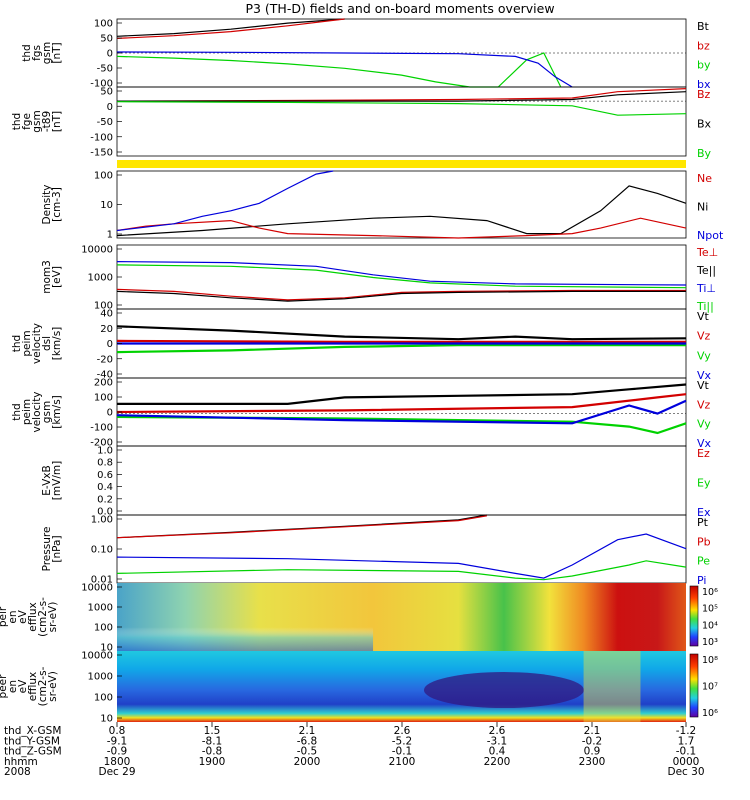  What do you see at coordinates (52, 549) in the screenshot?
I see `y-axis-label: Pressure[nPa]` at bounding box center [52, 549].